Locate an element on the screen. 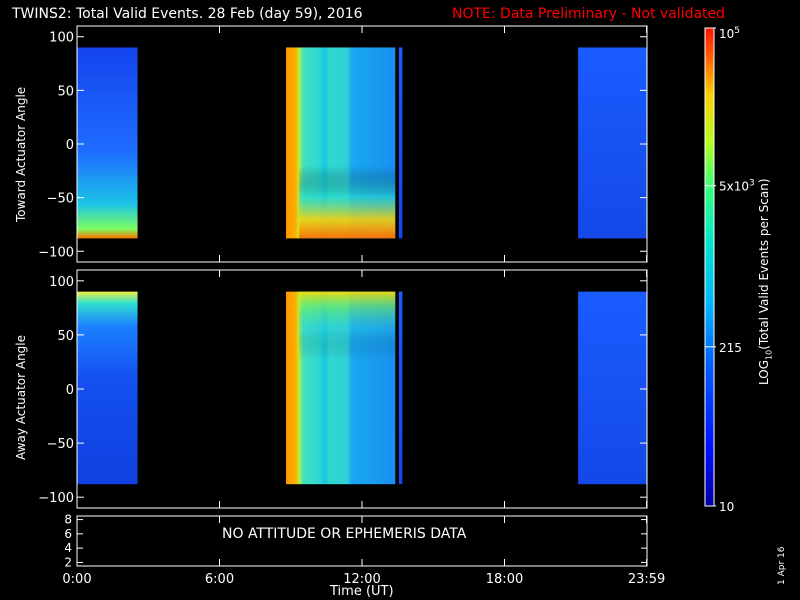  panel1-ytick-label: 0 is located at coordinates (70, 145).